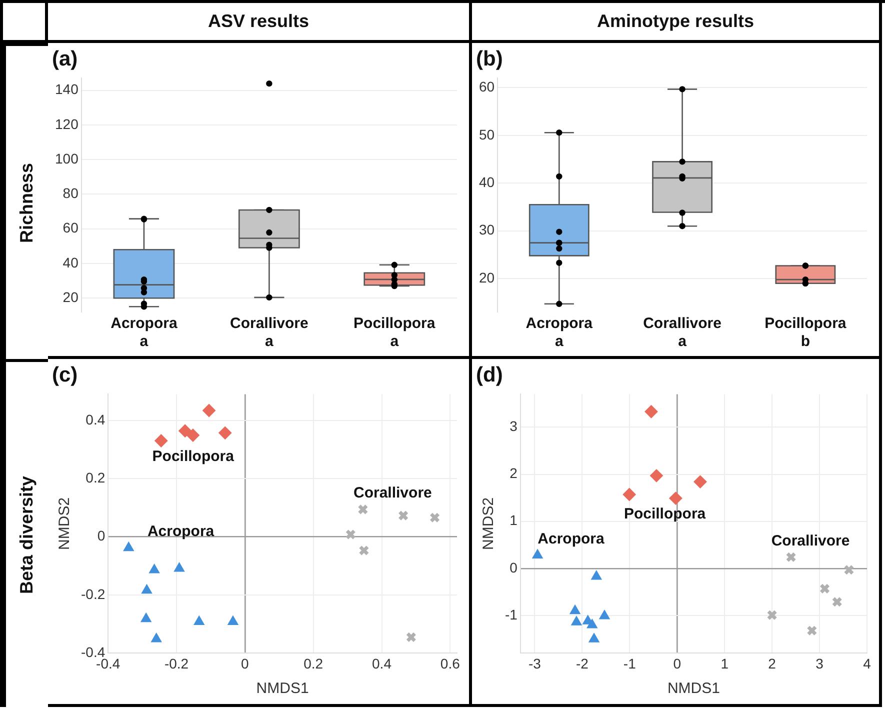  What do you see at coordinates (259, 21) in the screenshot?
I see `chart-title: ASV results` at bounding box center [259, 21].